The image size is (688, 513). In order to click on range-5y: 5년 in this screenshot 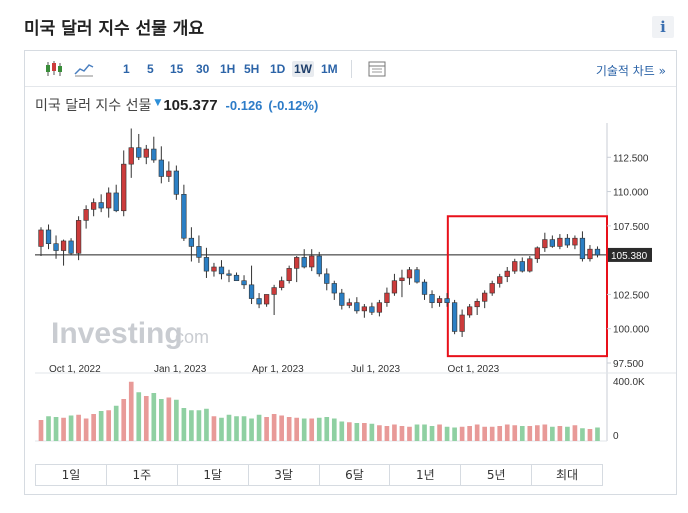, I will do `click(497, 475)`.